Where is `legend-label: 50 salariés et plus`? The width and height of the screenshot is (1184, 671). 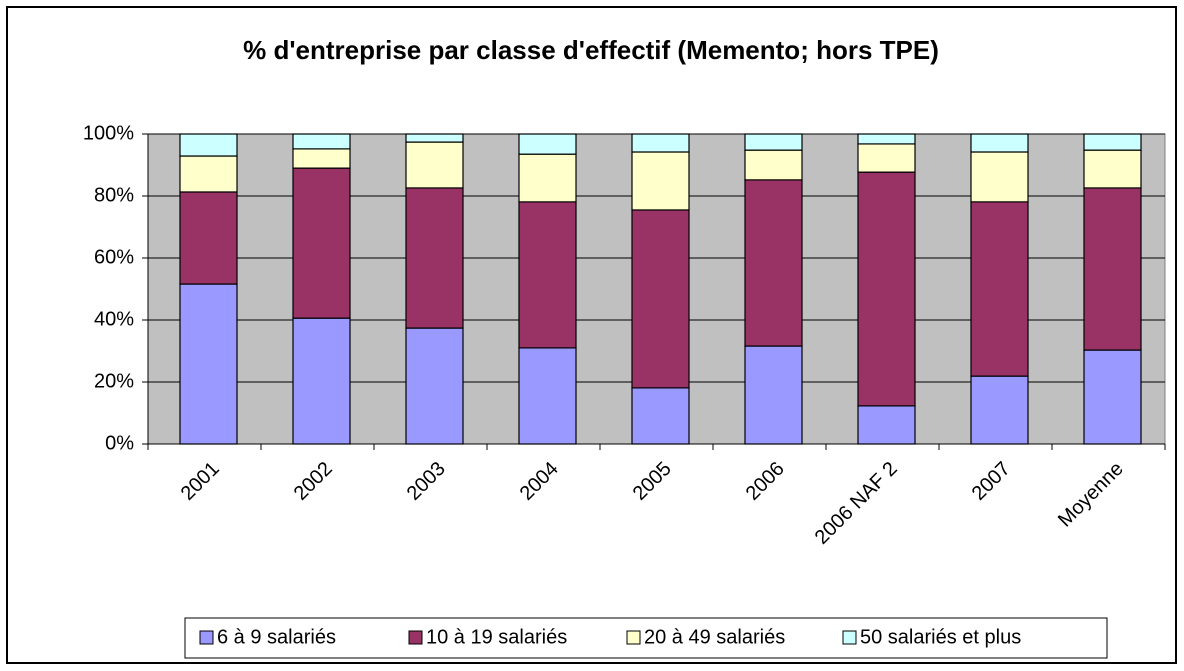 legend-label: 50 salariés et plus is located at coordinates (940, 637).